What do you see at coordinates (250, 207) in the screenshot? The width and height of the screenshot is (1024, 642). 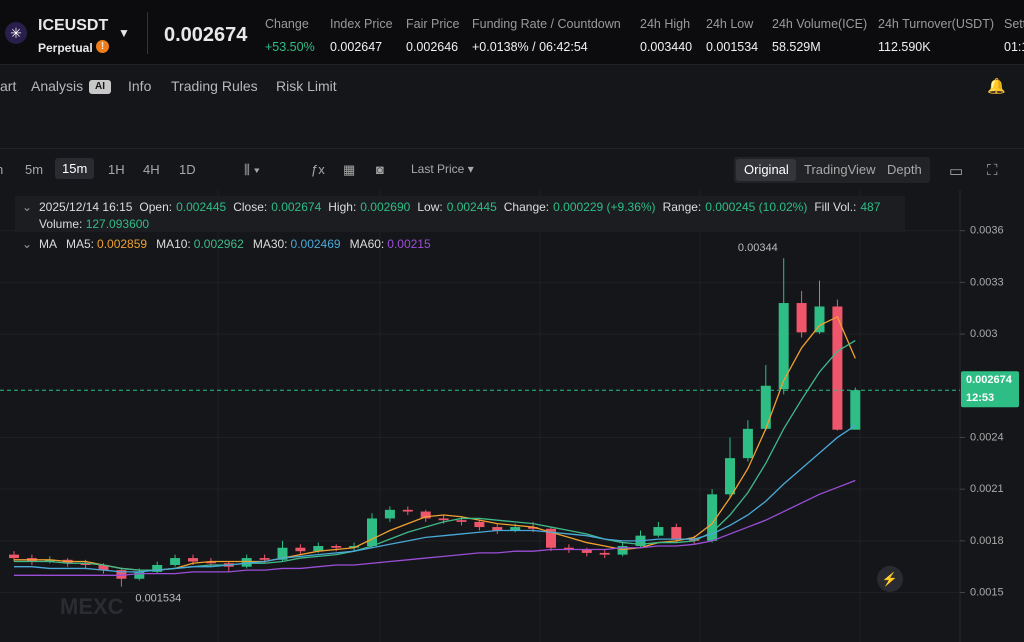 I see `info-label: Close:` at bounding box center [250, 207].